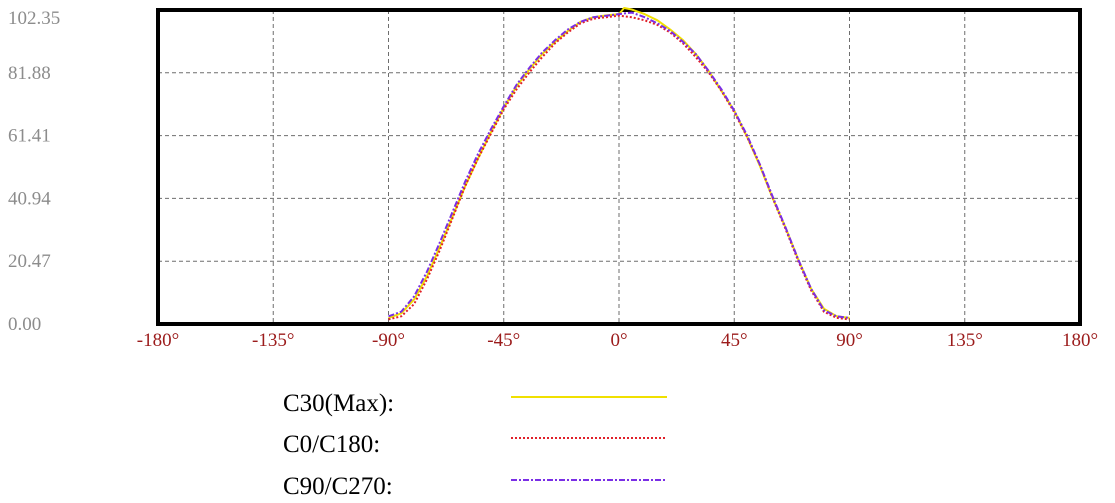 This screenshot has width=1115, height=503. Describe the element at coordinates (34, 18) in the screenshot. I see `y-tick-label: 102.35` at that location.